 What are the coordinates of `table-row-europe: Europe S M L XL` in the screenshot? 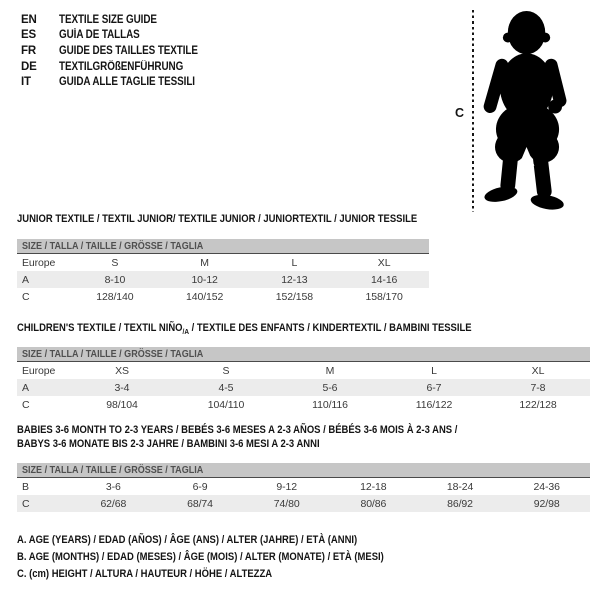 It's located at (223, 262).